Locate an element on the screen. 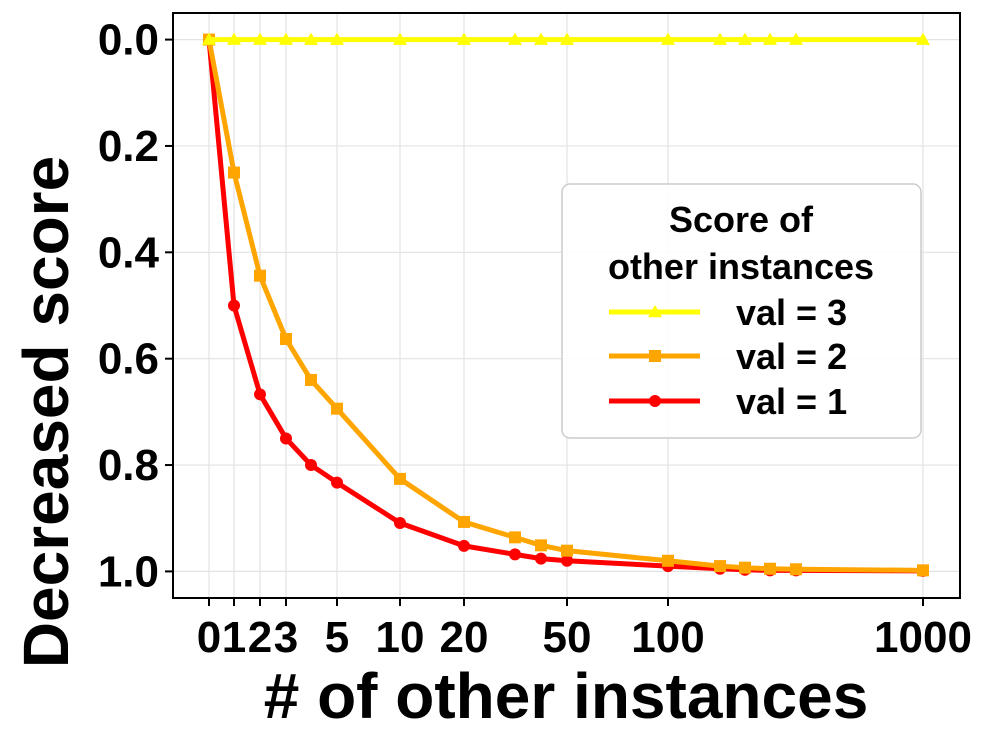 The height and width of the screenshot is (744, 996). legend-box is located at coordinates (741, 311).